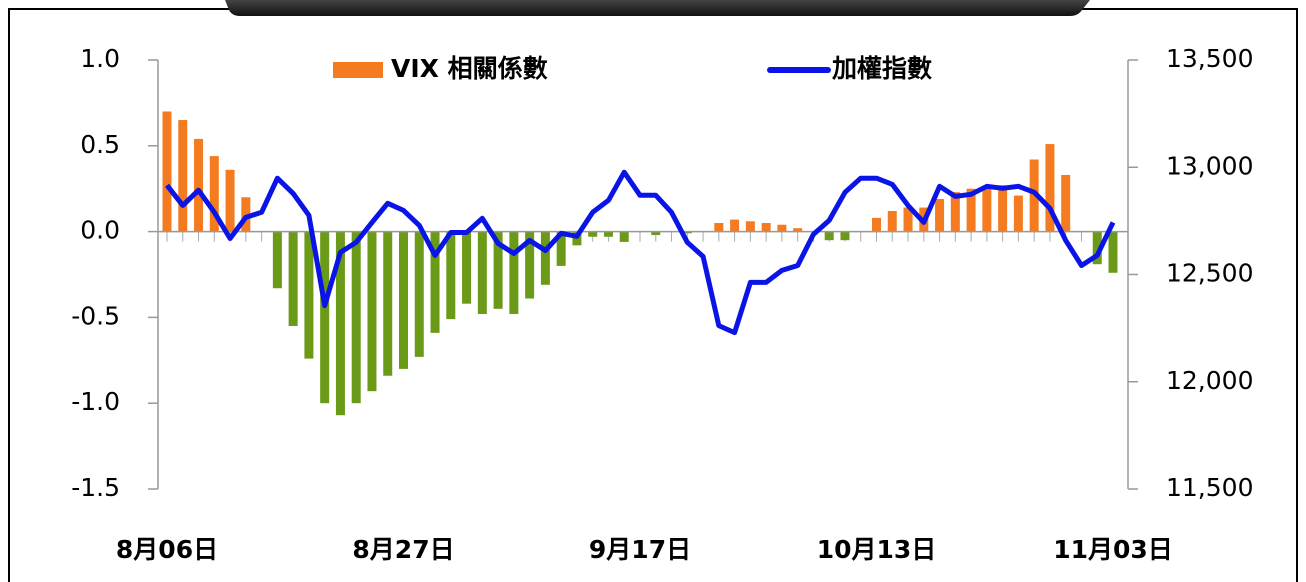  I want to click on y2-tick-label: 13,500, so click(1209, 58).